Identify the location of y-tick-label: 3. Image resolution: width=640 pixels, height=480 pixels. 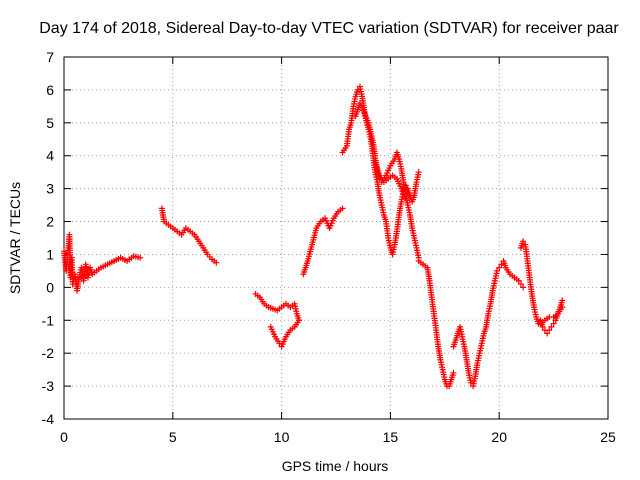
(50, 189).